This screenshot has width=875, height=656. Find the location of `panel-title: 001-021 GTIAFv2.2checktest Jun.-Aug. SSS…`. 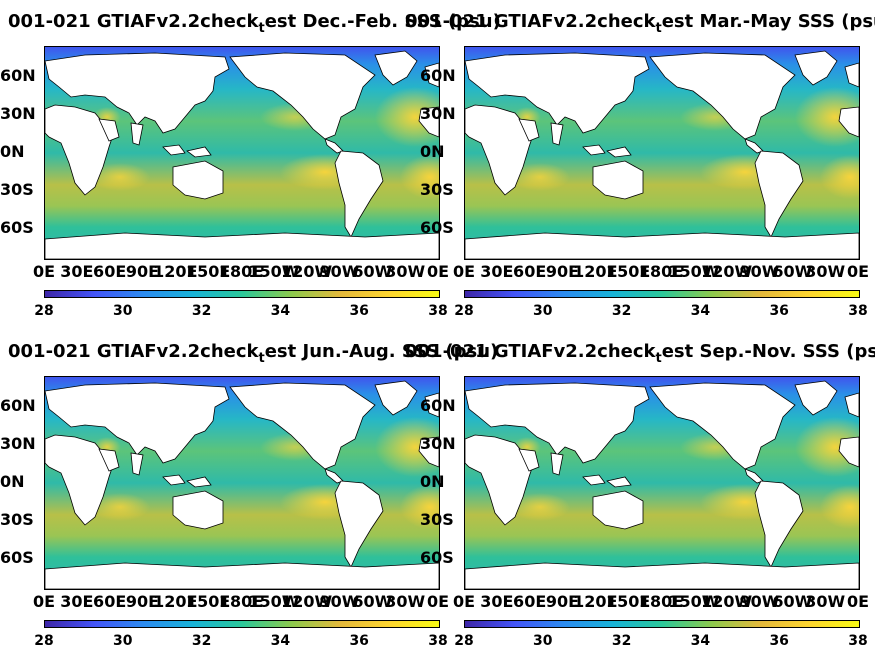

panel-title: 001-021 GTIAFv2.2checktest Jun.-Aug. SSS… is located at coordinates (253, 353).